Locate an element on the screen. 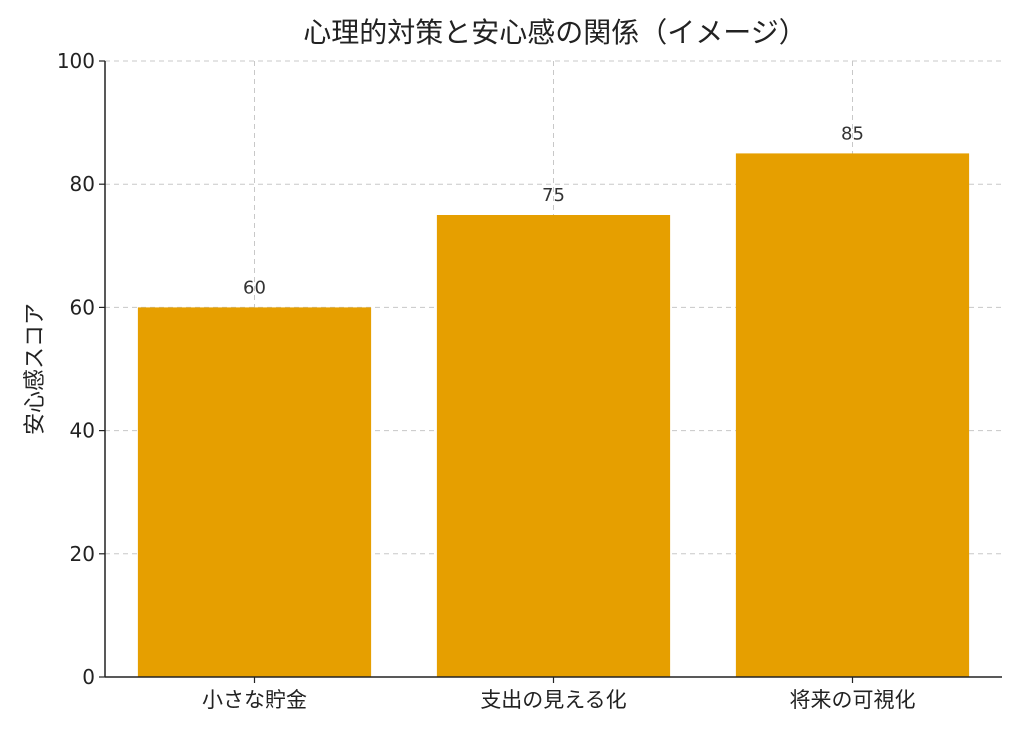 Image resolution: width=1024 pixels, height=731 pixels. x-tick-label: 将来の可視化 is located at coordinates (853, 700).